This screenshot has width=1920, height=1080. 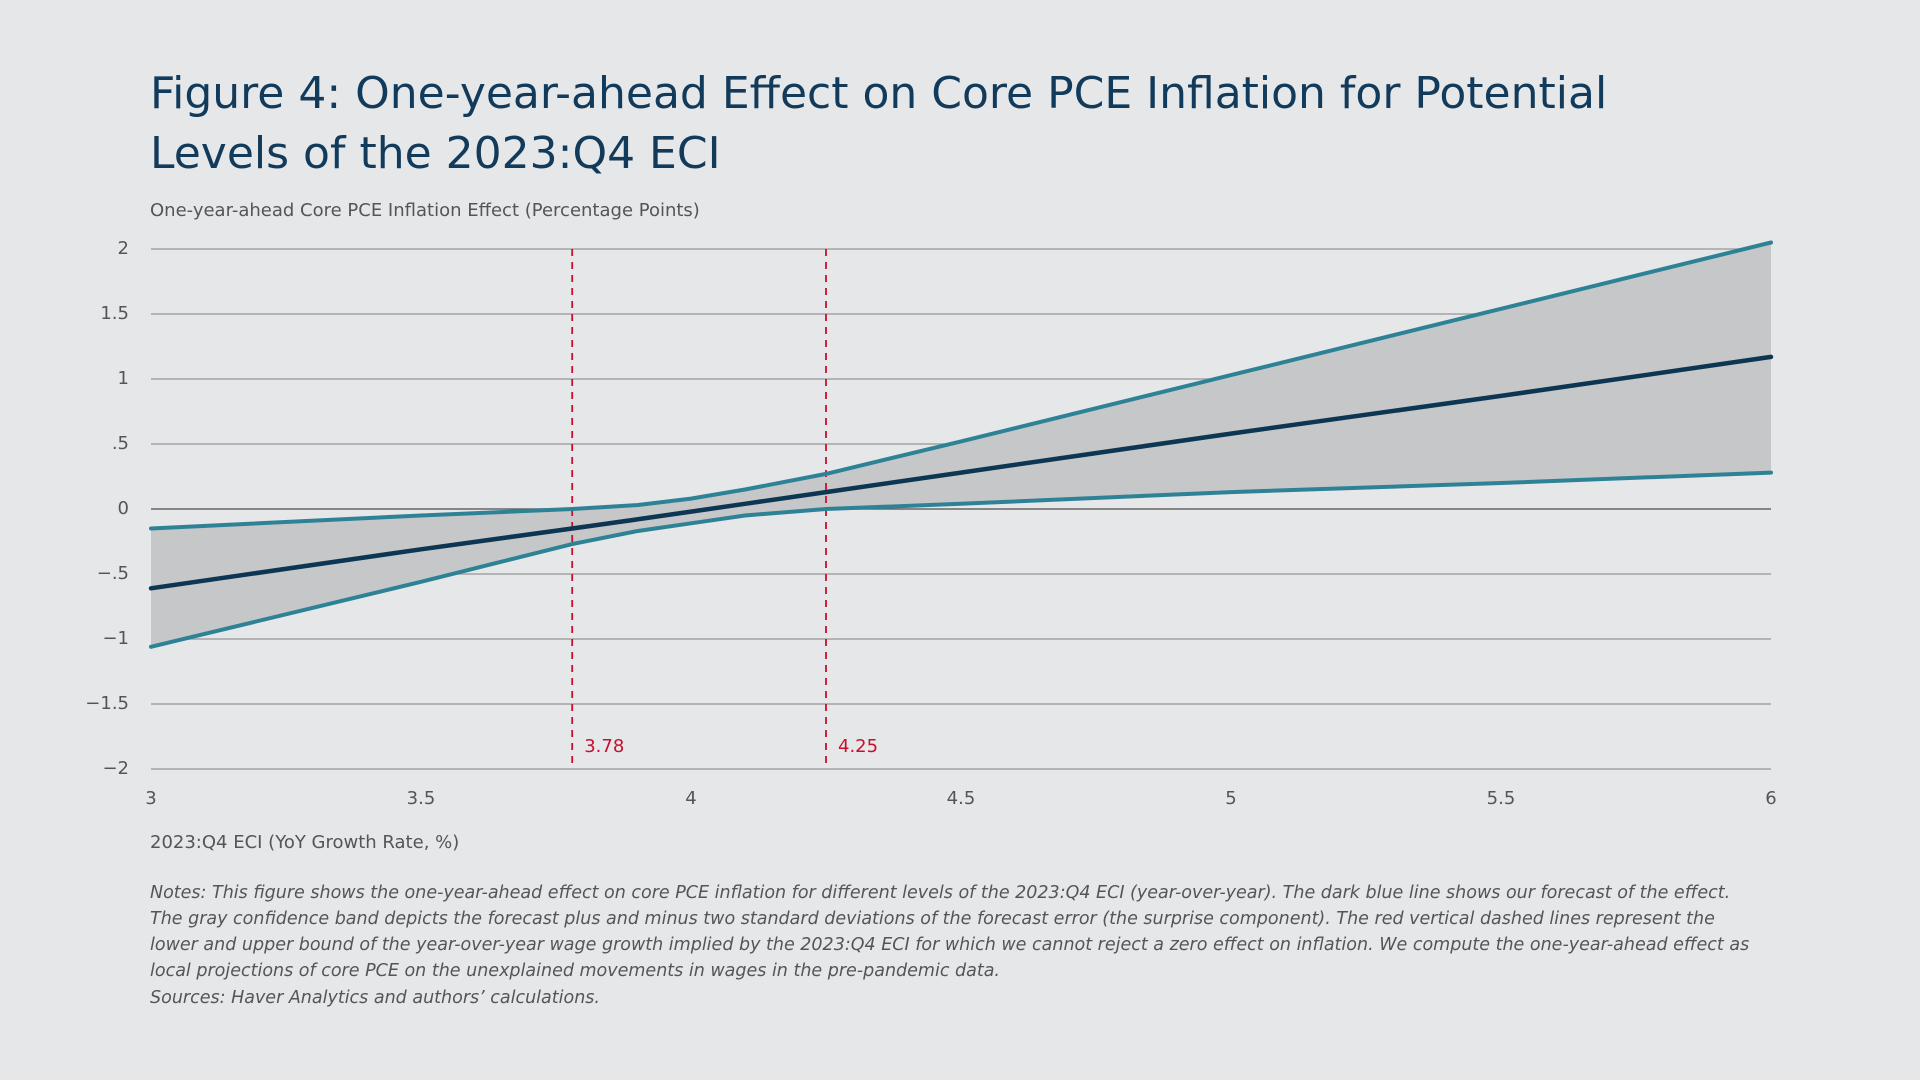 I want to click on y-tick-label: −1, so click(x=115, y=638).